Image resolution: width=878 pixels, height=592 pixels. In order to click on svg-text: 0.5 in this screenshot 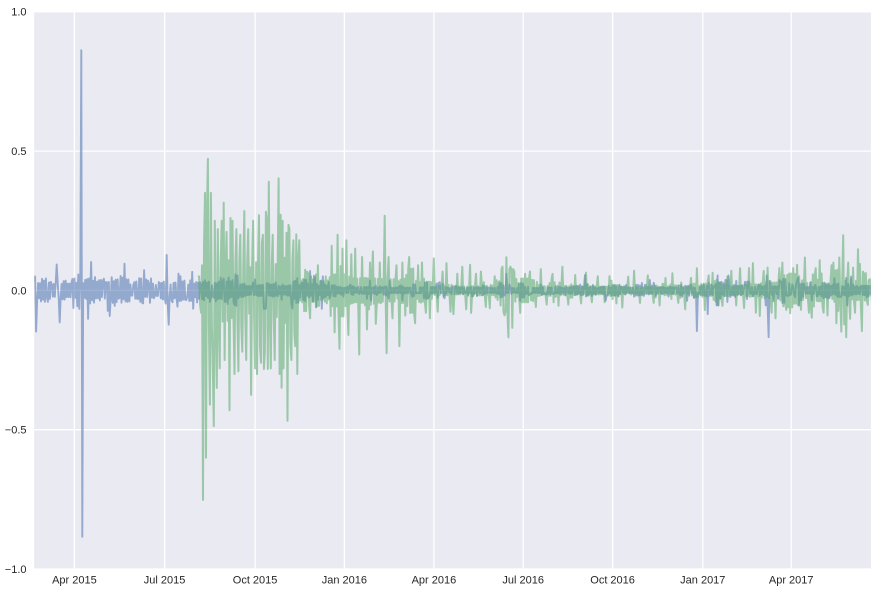, I will do `click(18, 152)`.